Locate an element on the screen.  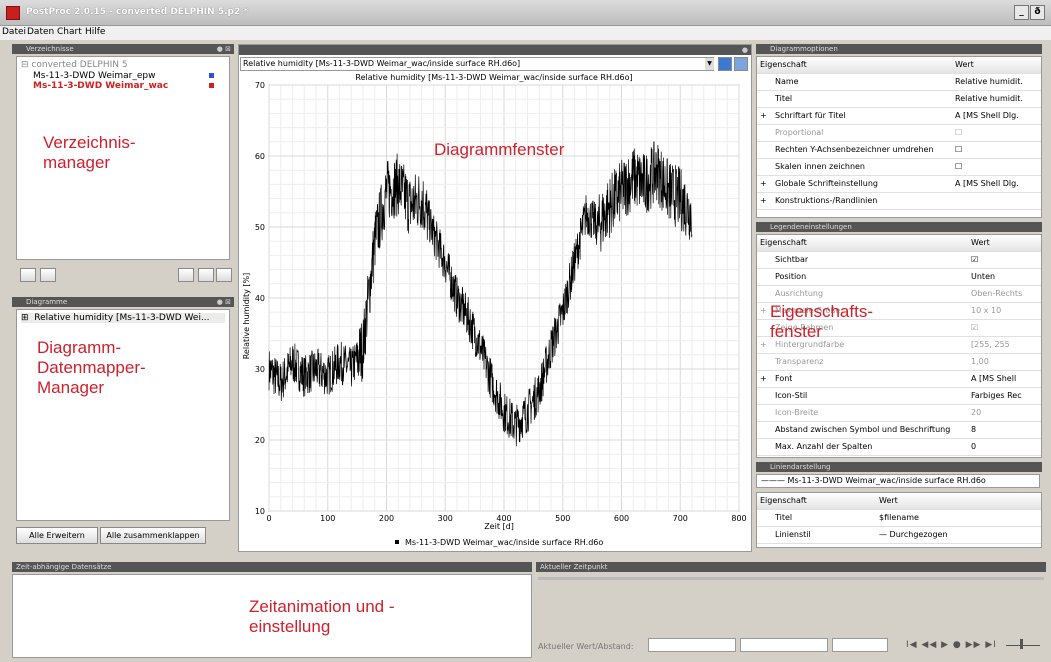
minimize-button: _ is located at coordinates (1021, 12).